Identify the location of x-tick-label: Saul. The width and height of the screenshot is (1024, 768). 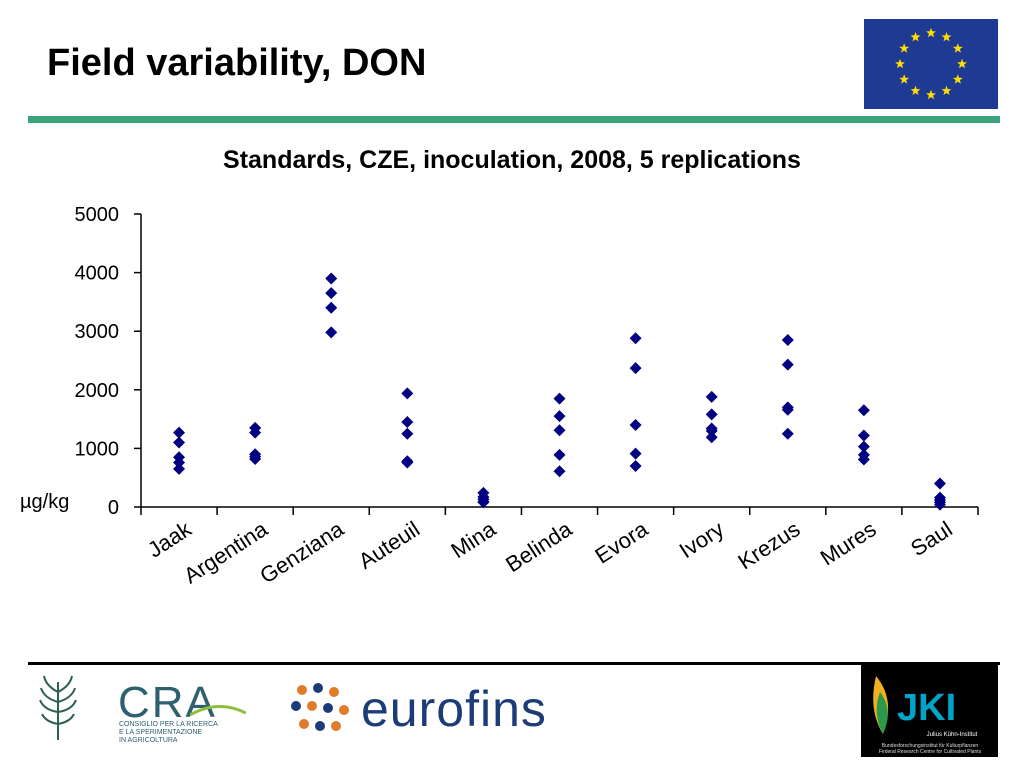
(931, 538).